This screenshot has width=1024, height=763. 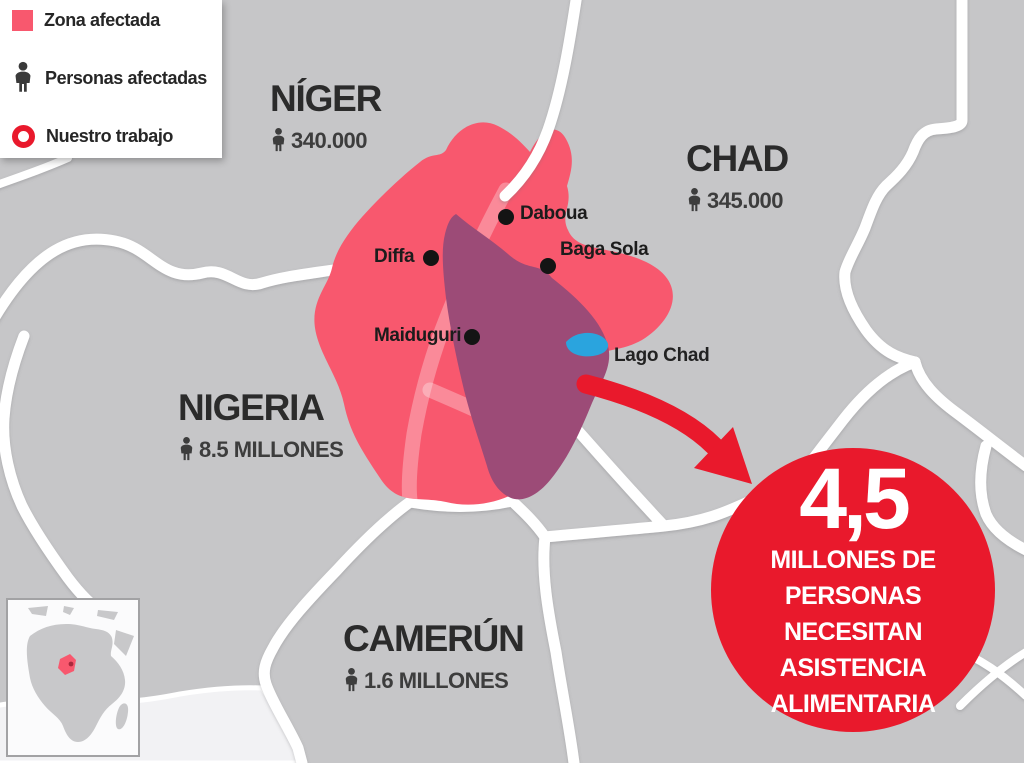 What do you see at coordinates (251, 407) in the screenshot?
I see `country-name: NIGERIA` at bounding box center [251, 407].